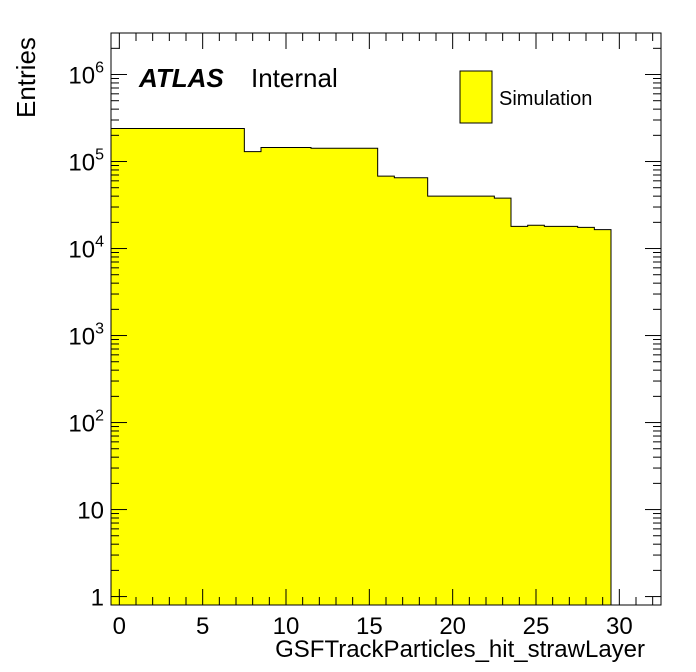 The image size is (696, 672). What do you see at coordinates (369, 626) in the screenshot?
I see `x-tick-label: 15` at bounding box center [369, 626].